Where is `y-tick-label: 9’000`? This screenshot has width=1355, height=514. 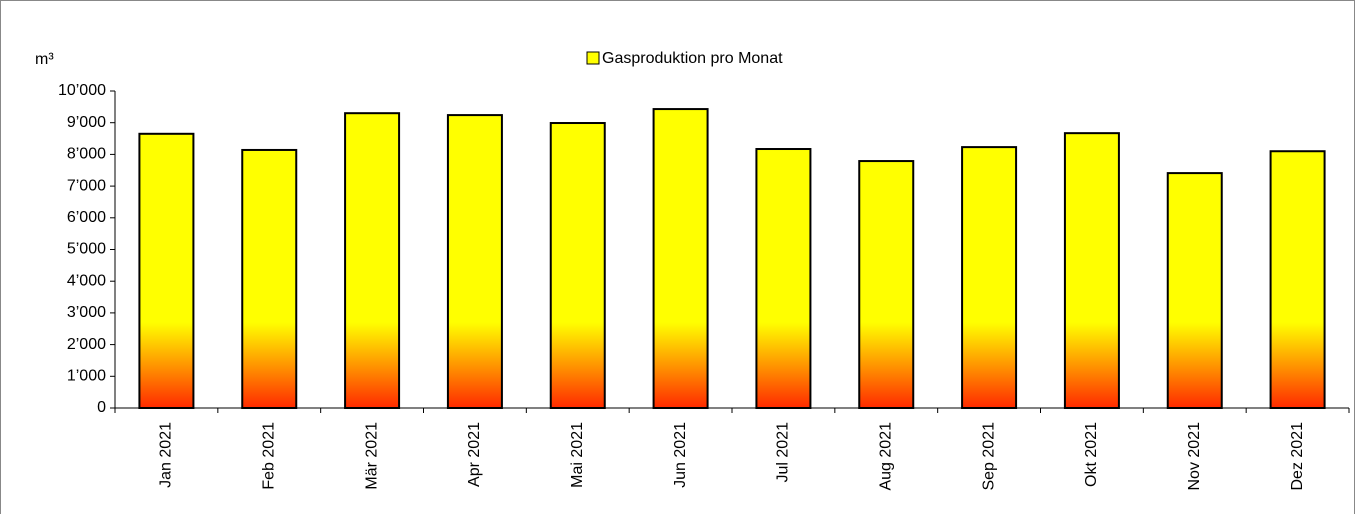 y-tick-label: 9’000 is located at coordinates (86, 122).